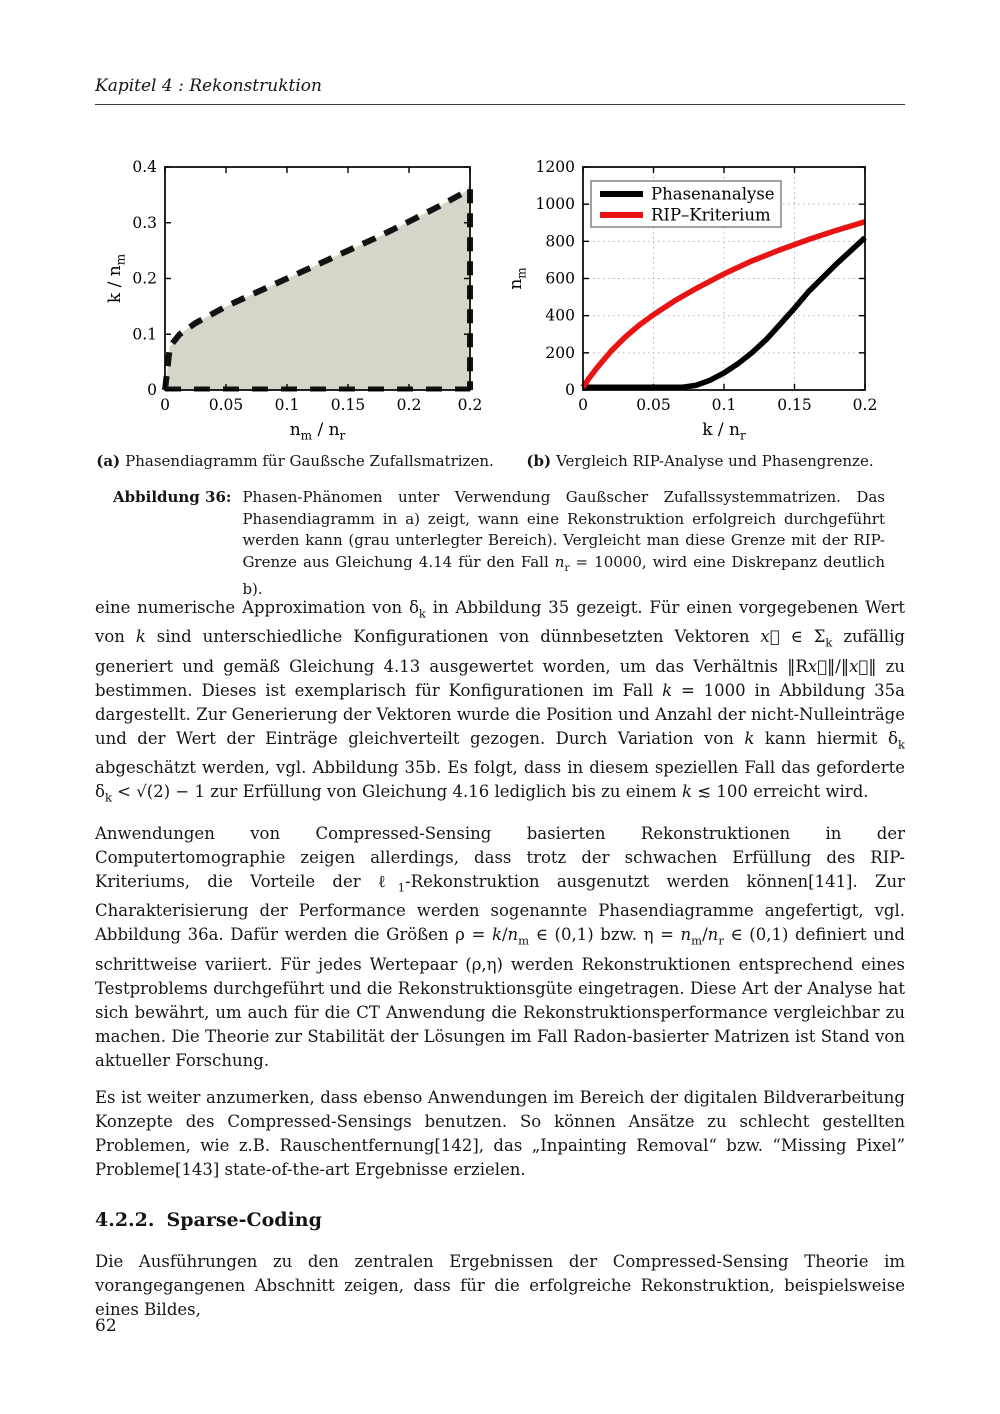  I want to click on svg-text: 400, so click(560, 316).